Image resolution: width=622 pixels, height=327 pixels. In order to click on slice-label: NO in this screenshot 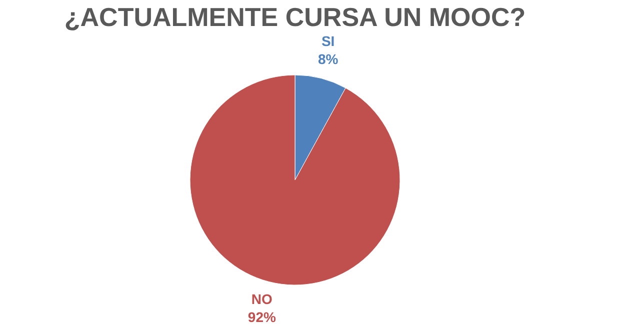, I will do `click(262, 298)`.